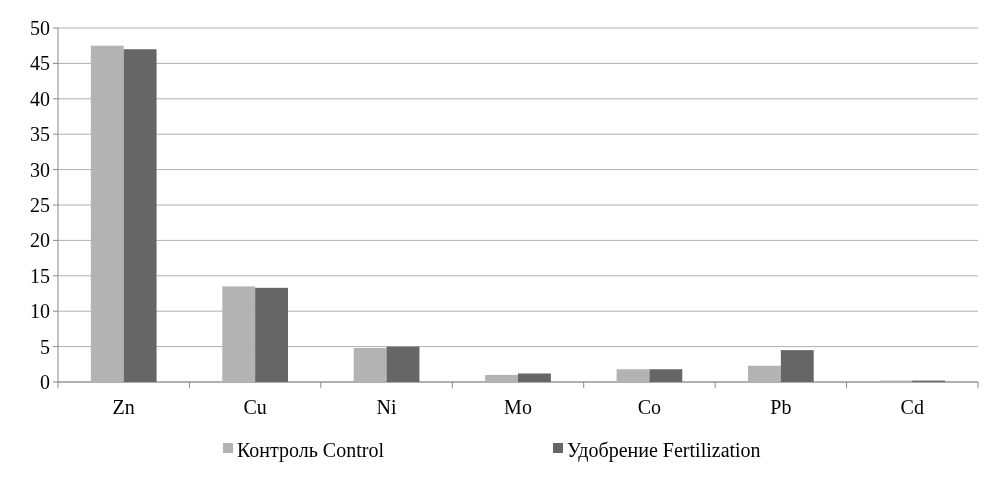  Describe the element at coordinates (912, 407) in the screenshot. I see `x-tick-label: Cd` at that location.